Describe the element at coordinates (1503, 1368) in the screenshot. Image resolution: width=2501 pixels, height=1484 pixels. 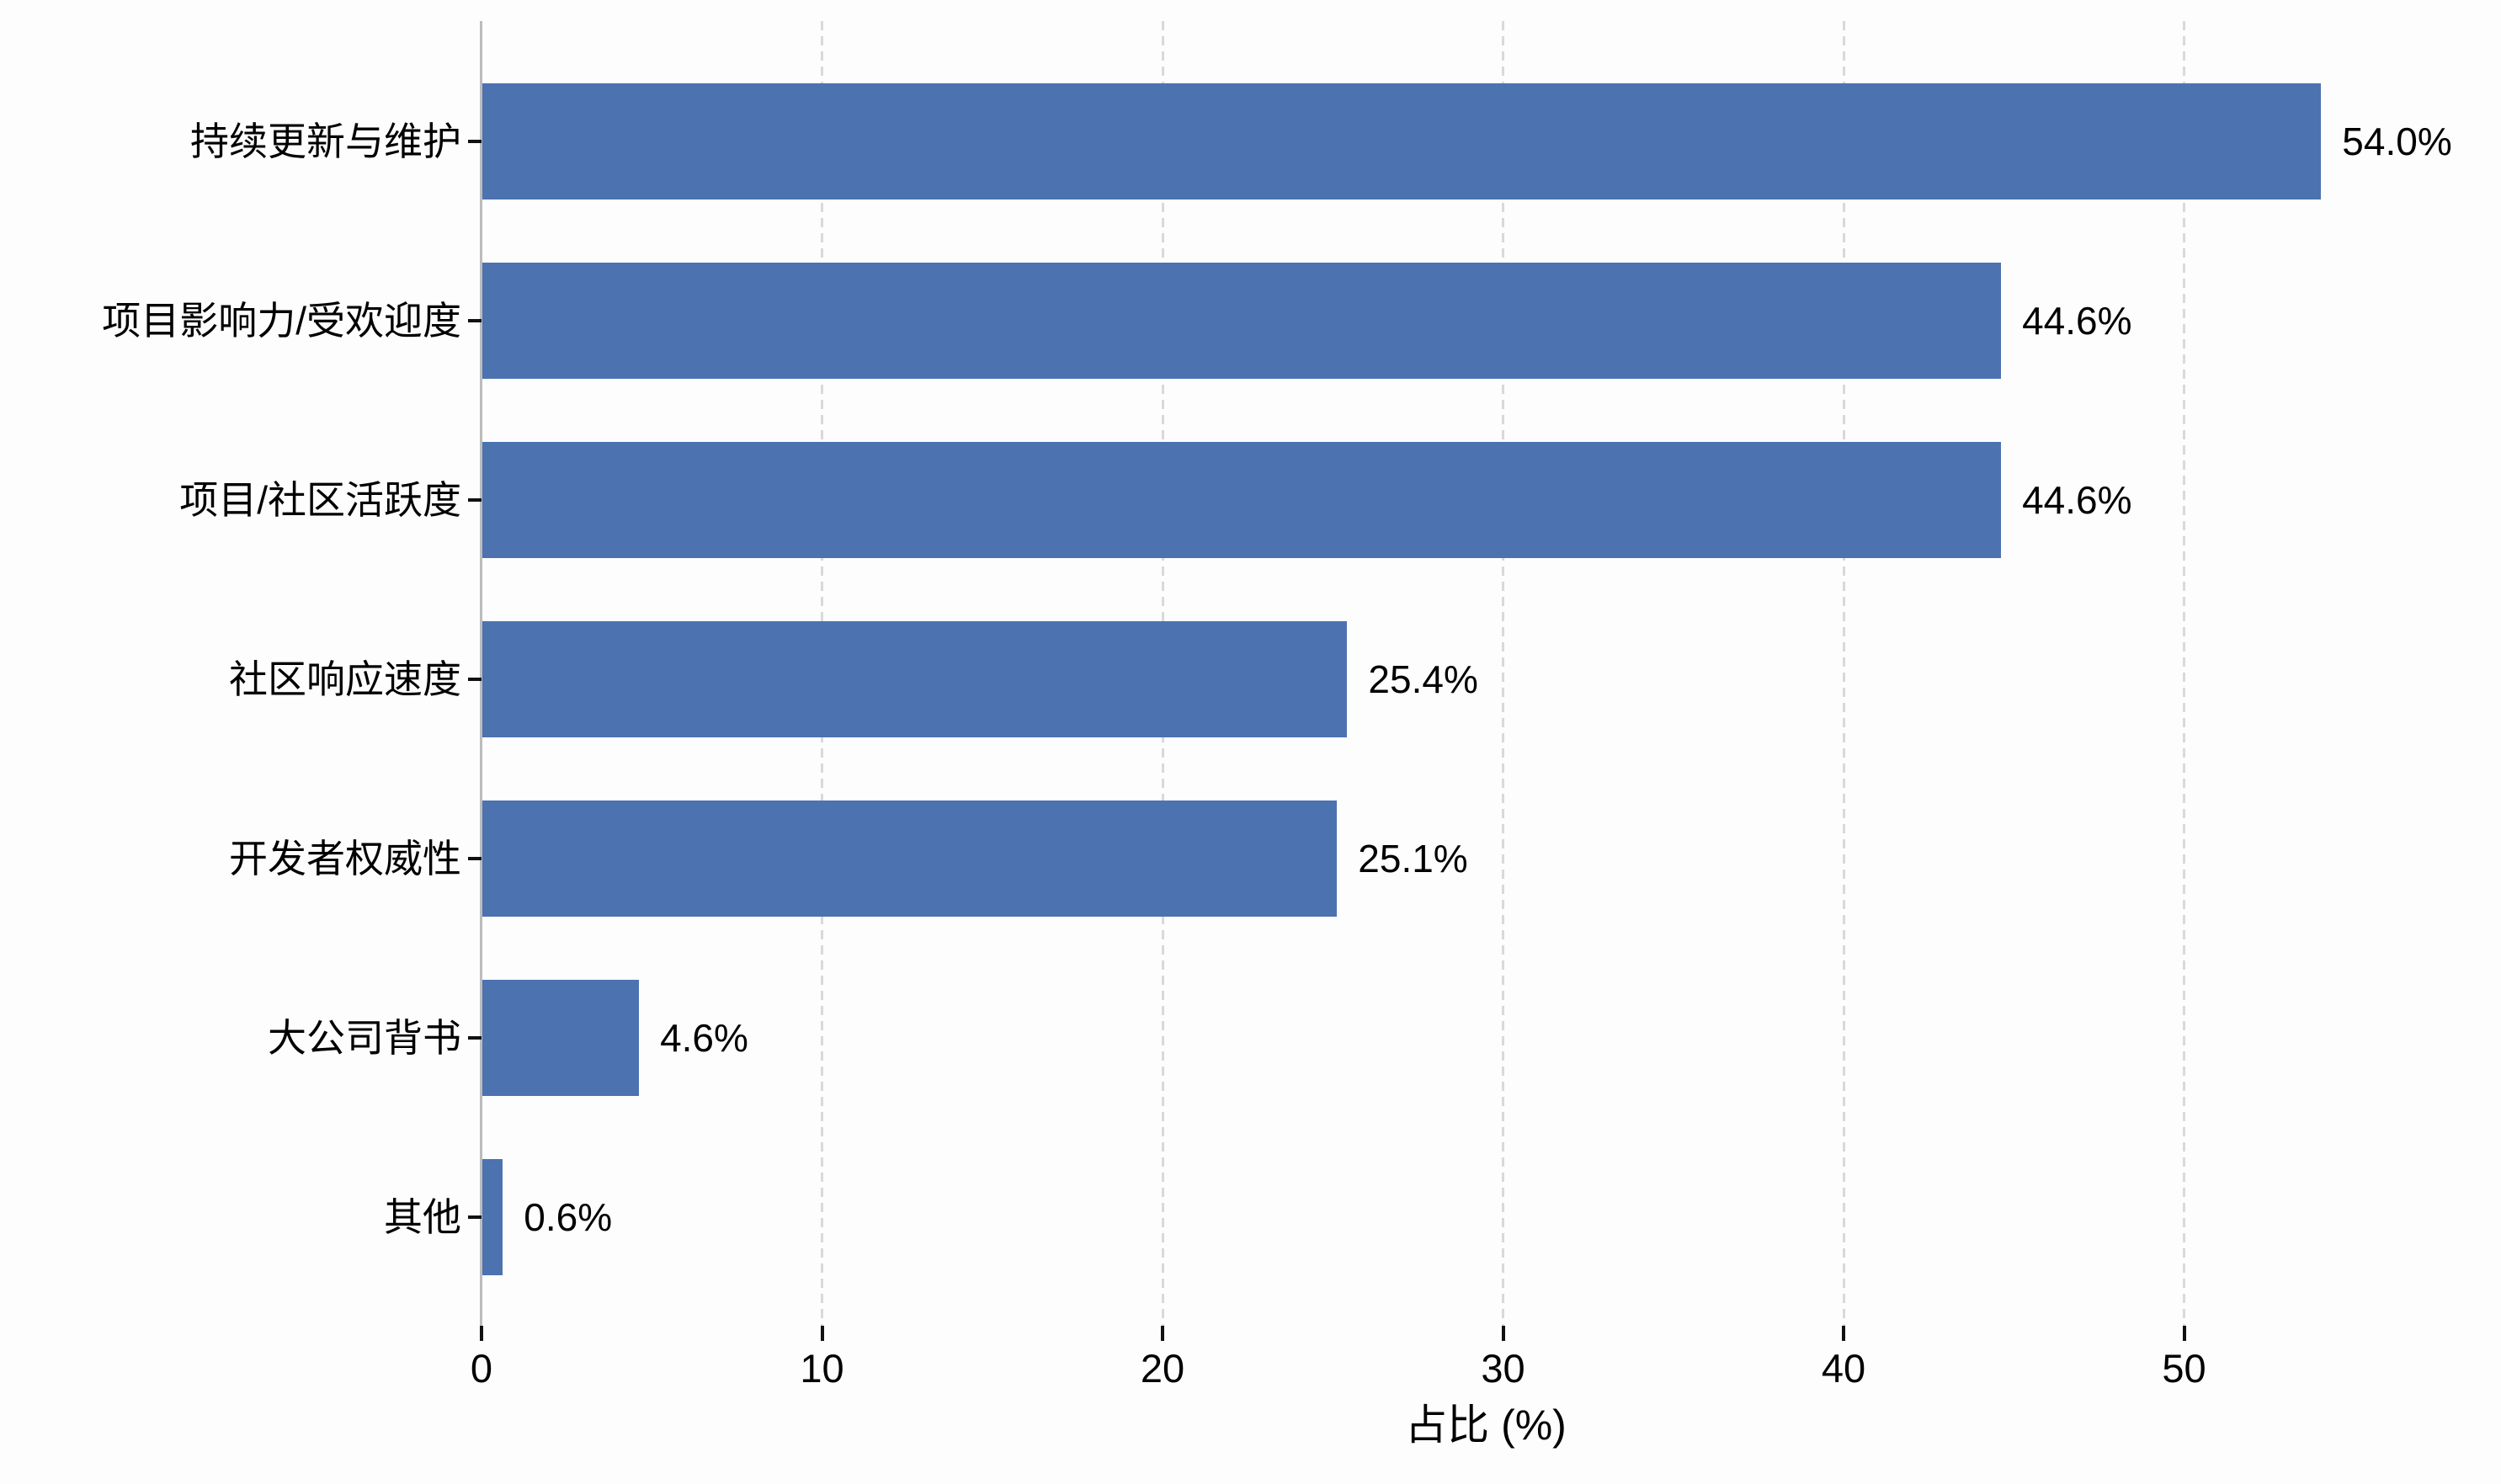
I see `x-tick-label: 30` at that location.